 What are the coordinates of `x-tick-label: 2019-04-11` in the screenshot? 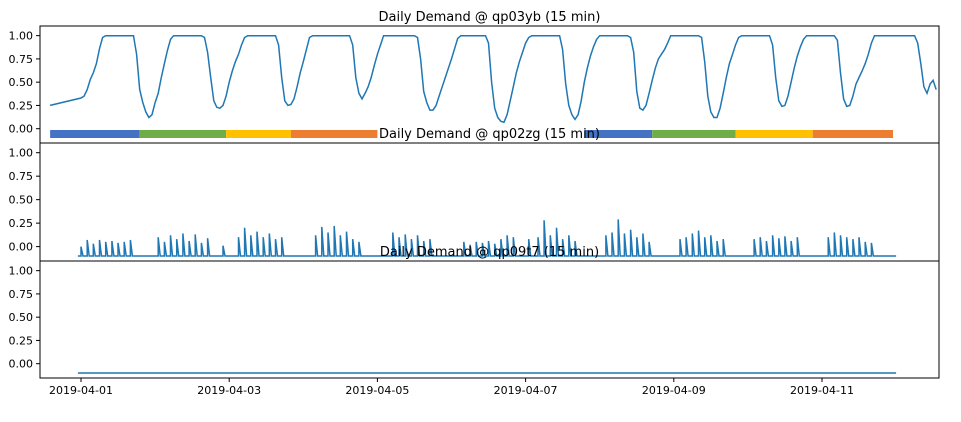 It's located at (822, 390).